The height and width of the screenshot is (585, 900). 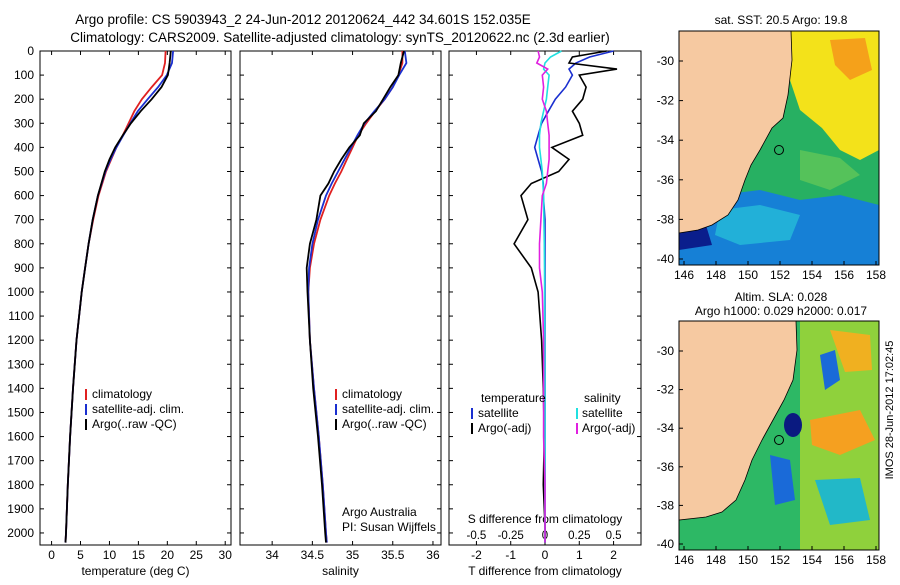 I want to click on x-axis-label: T difference from climatology, so click(x=545, y=571).